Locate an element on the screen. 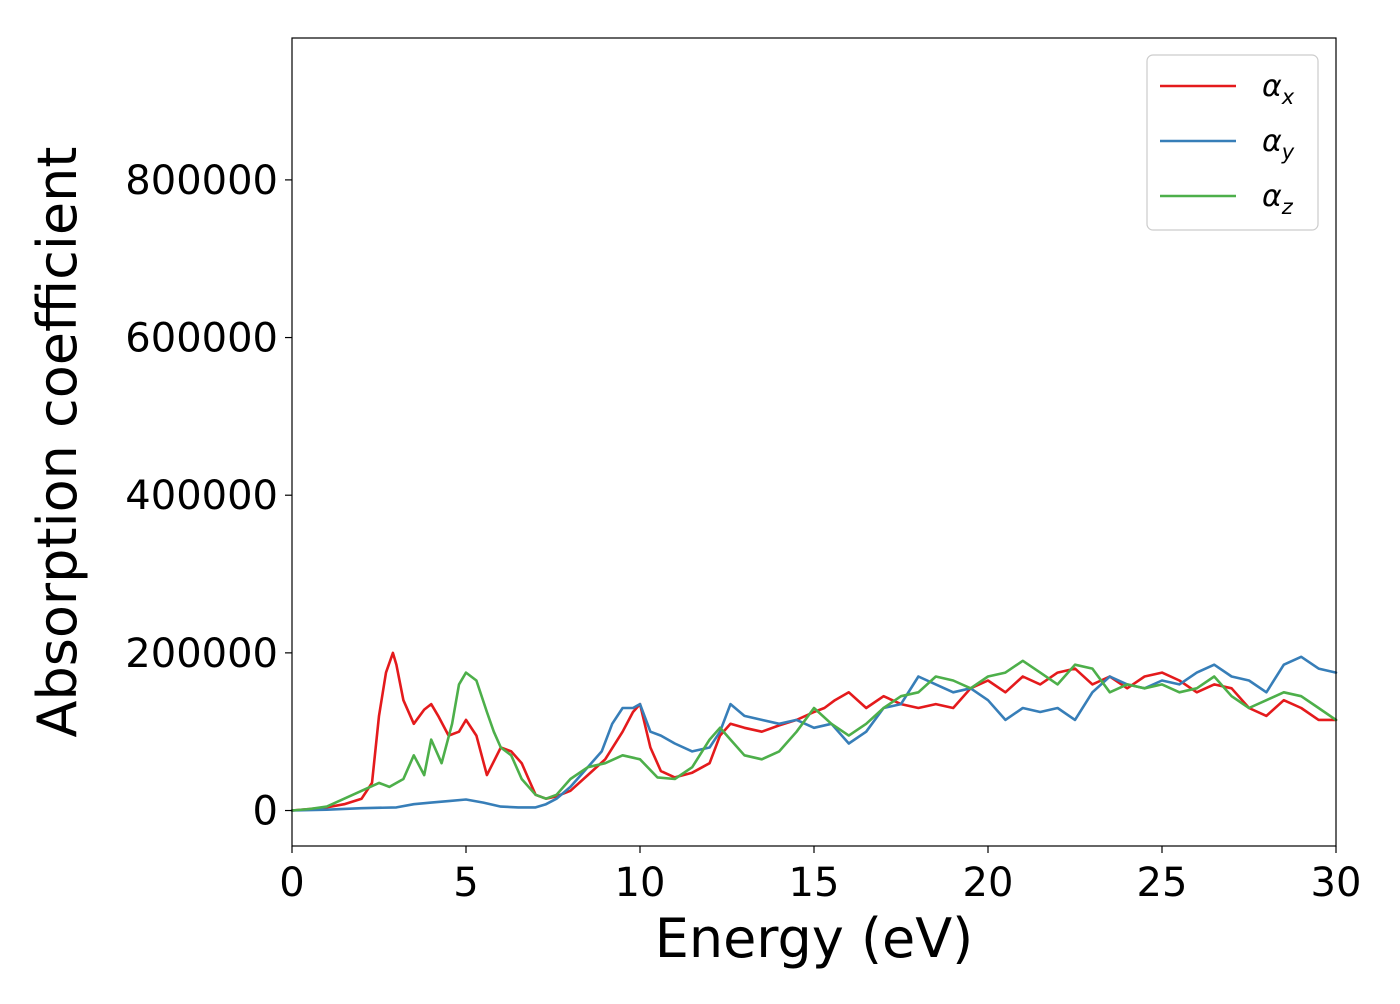  series-line-z is located at coordinates (814, 735).